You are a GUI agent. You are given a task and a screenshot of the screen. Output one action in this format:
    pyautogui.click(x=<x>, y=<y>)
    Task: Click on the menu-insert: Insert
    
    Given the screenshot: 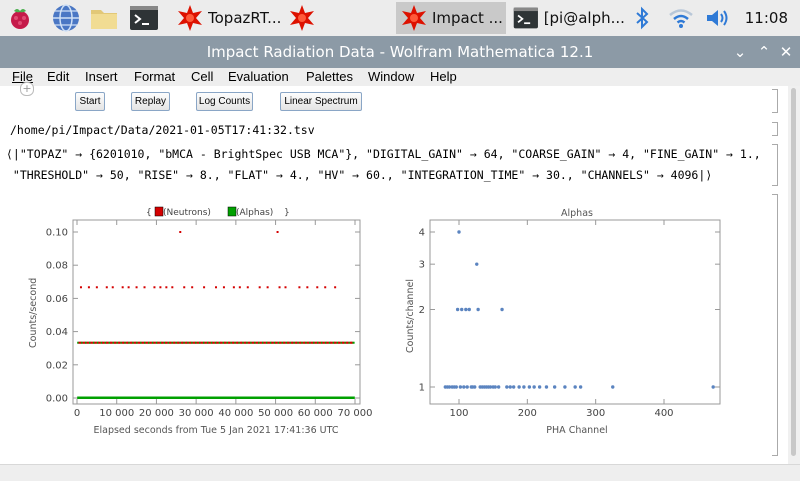 What is the action you would take?
    pyautogui.click(x=101, y=76)
    